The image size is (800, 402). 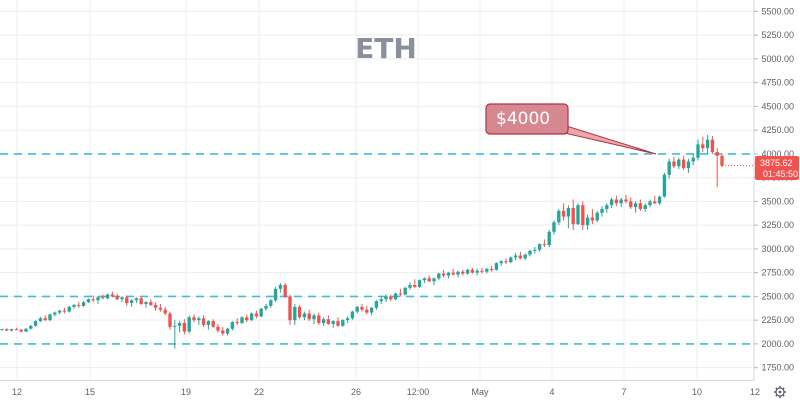 What do you see at coordinates (400, 391) in the screenshot?
I see `time-scale` at bounding box center [400, 391].